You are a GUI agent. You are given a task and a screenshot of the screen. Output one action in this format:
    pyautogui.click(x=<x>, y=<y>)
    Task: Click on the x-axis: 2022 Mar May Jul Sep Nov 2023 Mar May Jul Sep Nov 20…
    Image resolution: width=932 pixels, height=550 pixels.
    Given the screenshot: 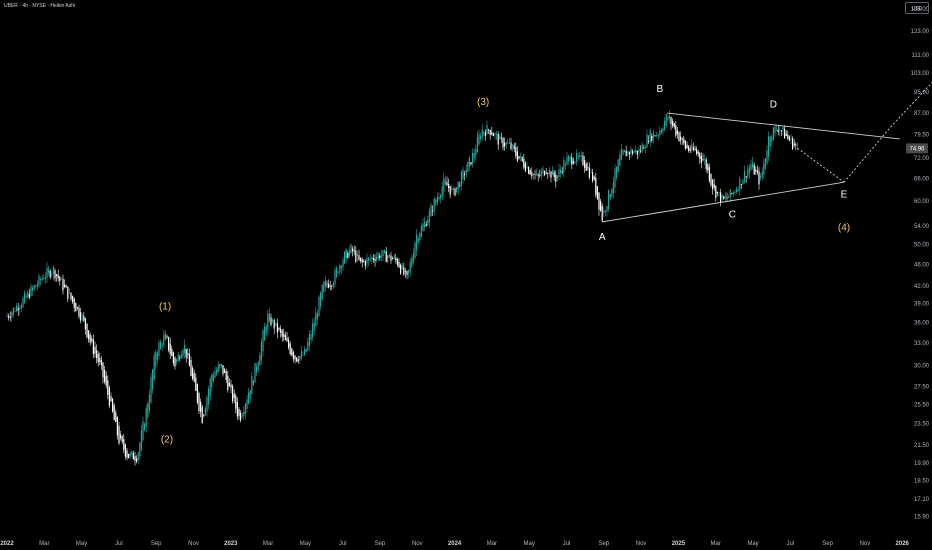 What is the action you would take?
    pyautogui.click(x=454, y=544)
    